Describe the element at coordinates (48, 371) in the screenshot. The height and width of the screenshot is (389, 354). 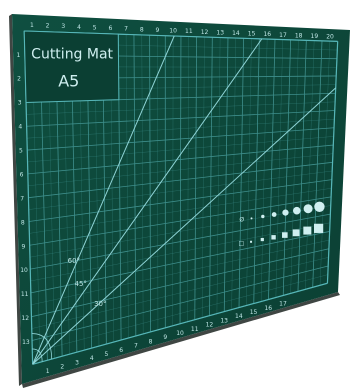
I see `bottom-ruler-number: 1` at that location.